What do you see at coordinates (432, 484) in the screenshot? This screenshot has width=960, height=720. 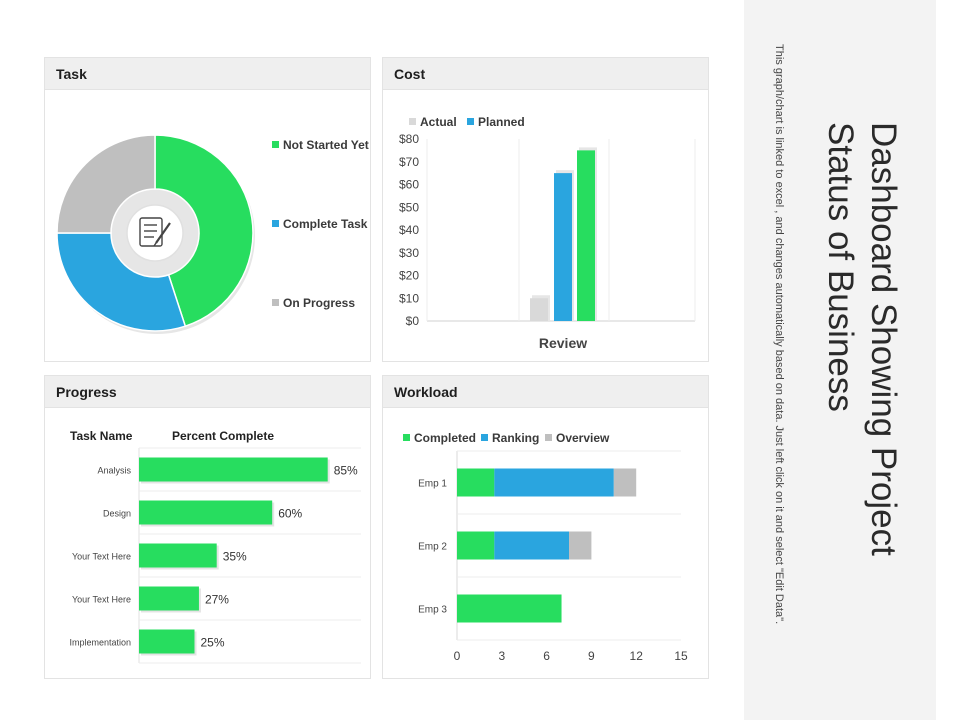 I see `workload-category-label: Emp 1` at bounding box center [432, 484].